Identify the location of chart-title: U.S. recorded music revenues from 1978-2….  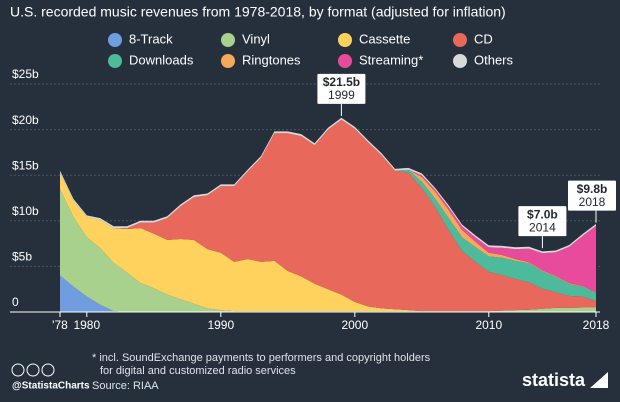
(258, 12).